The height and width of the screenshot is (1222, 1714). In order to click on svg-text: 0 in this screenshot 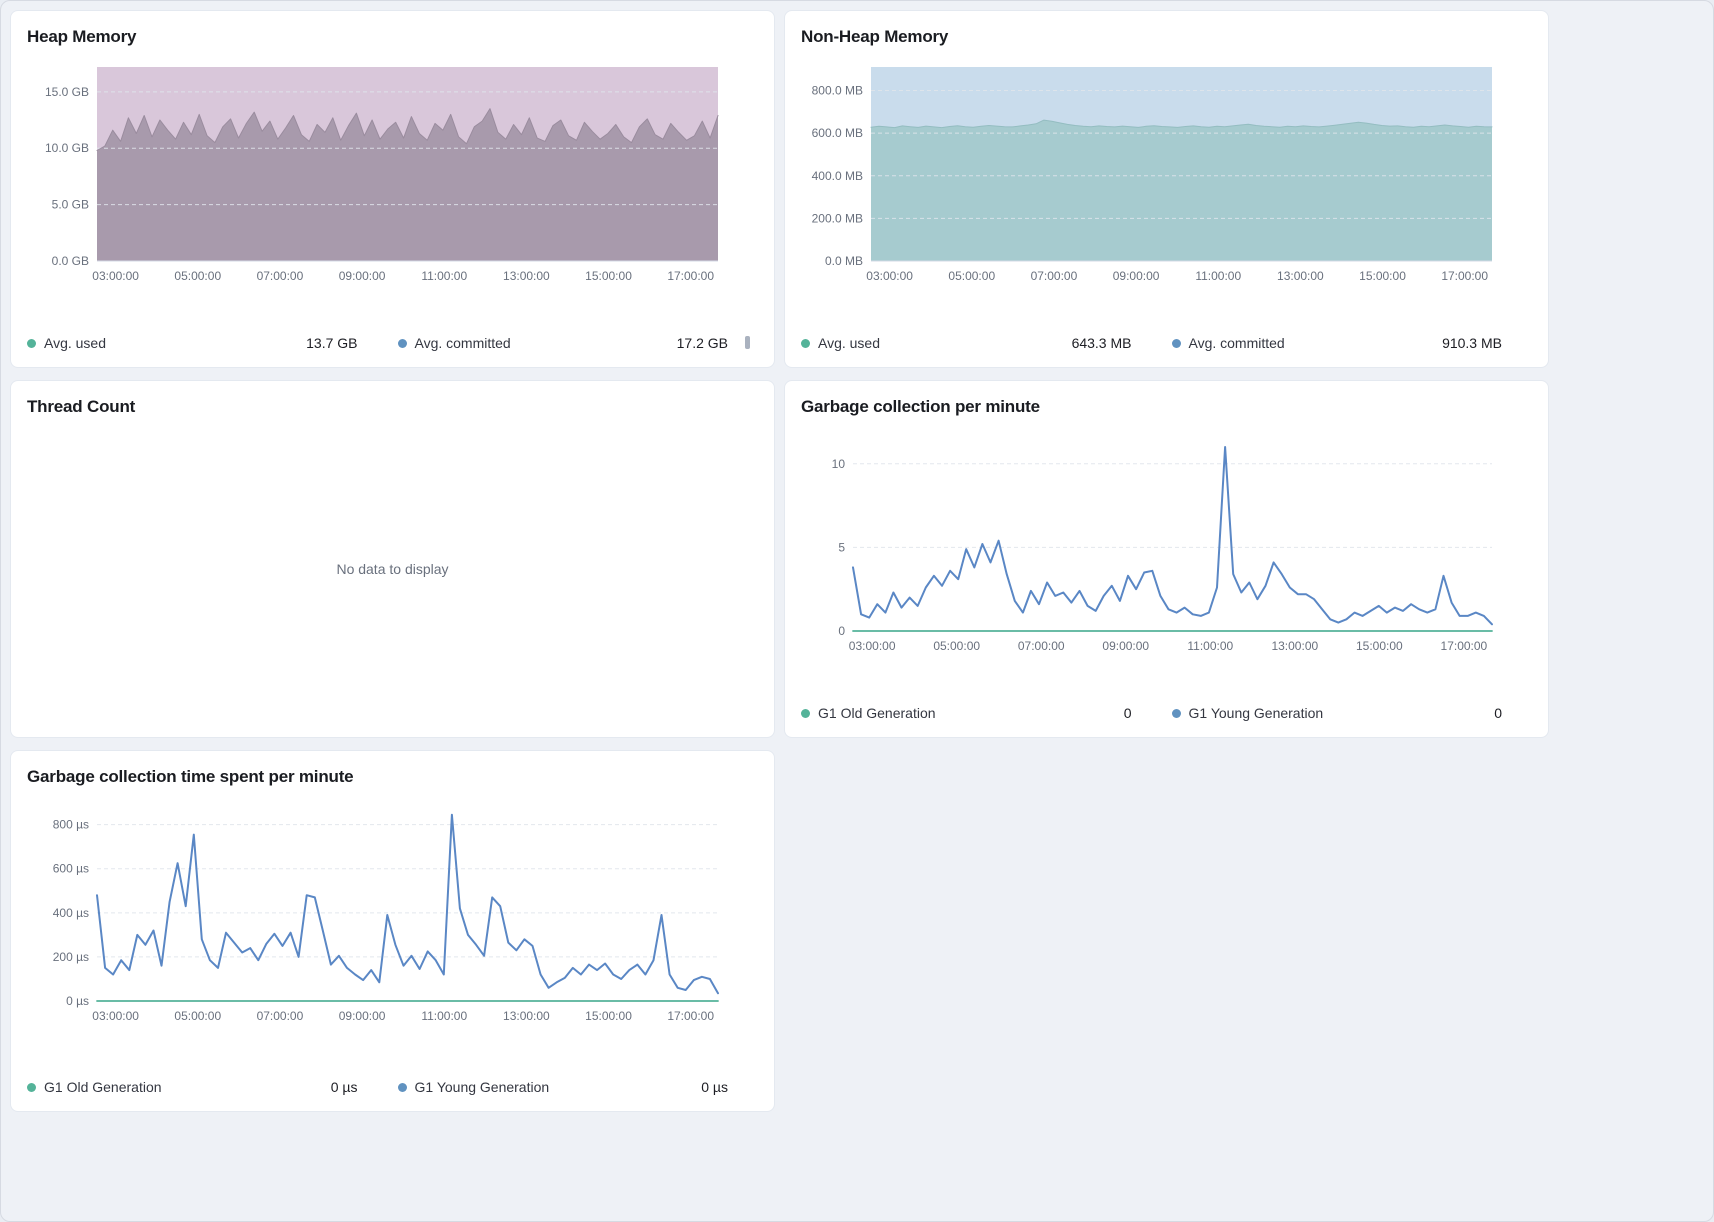, I will do `click(841, 631)`.